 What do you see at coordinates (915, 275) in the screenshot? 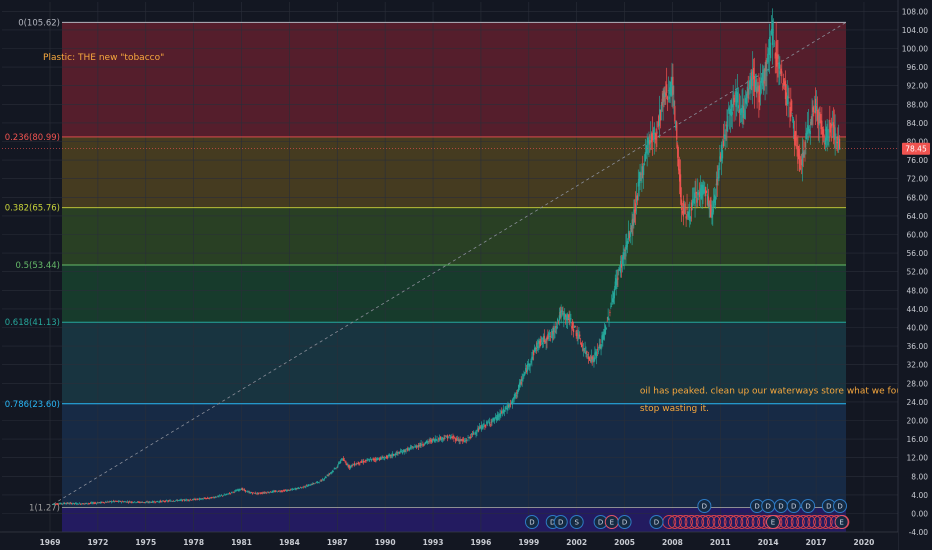
I see `y-axis-background` at bounding box center [915, 275].